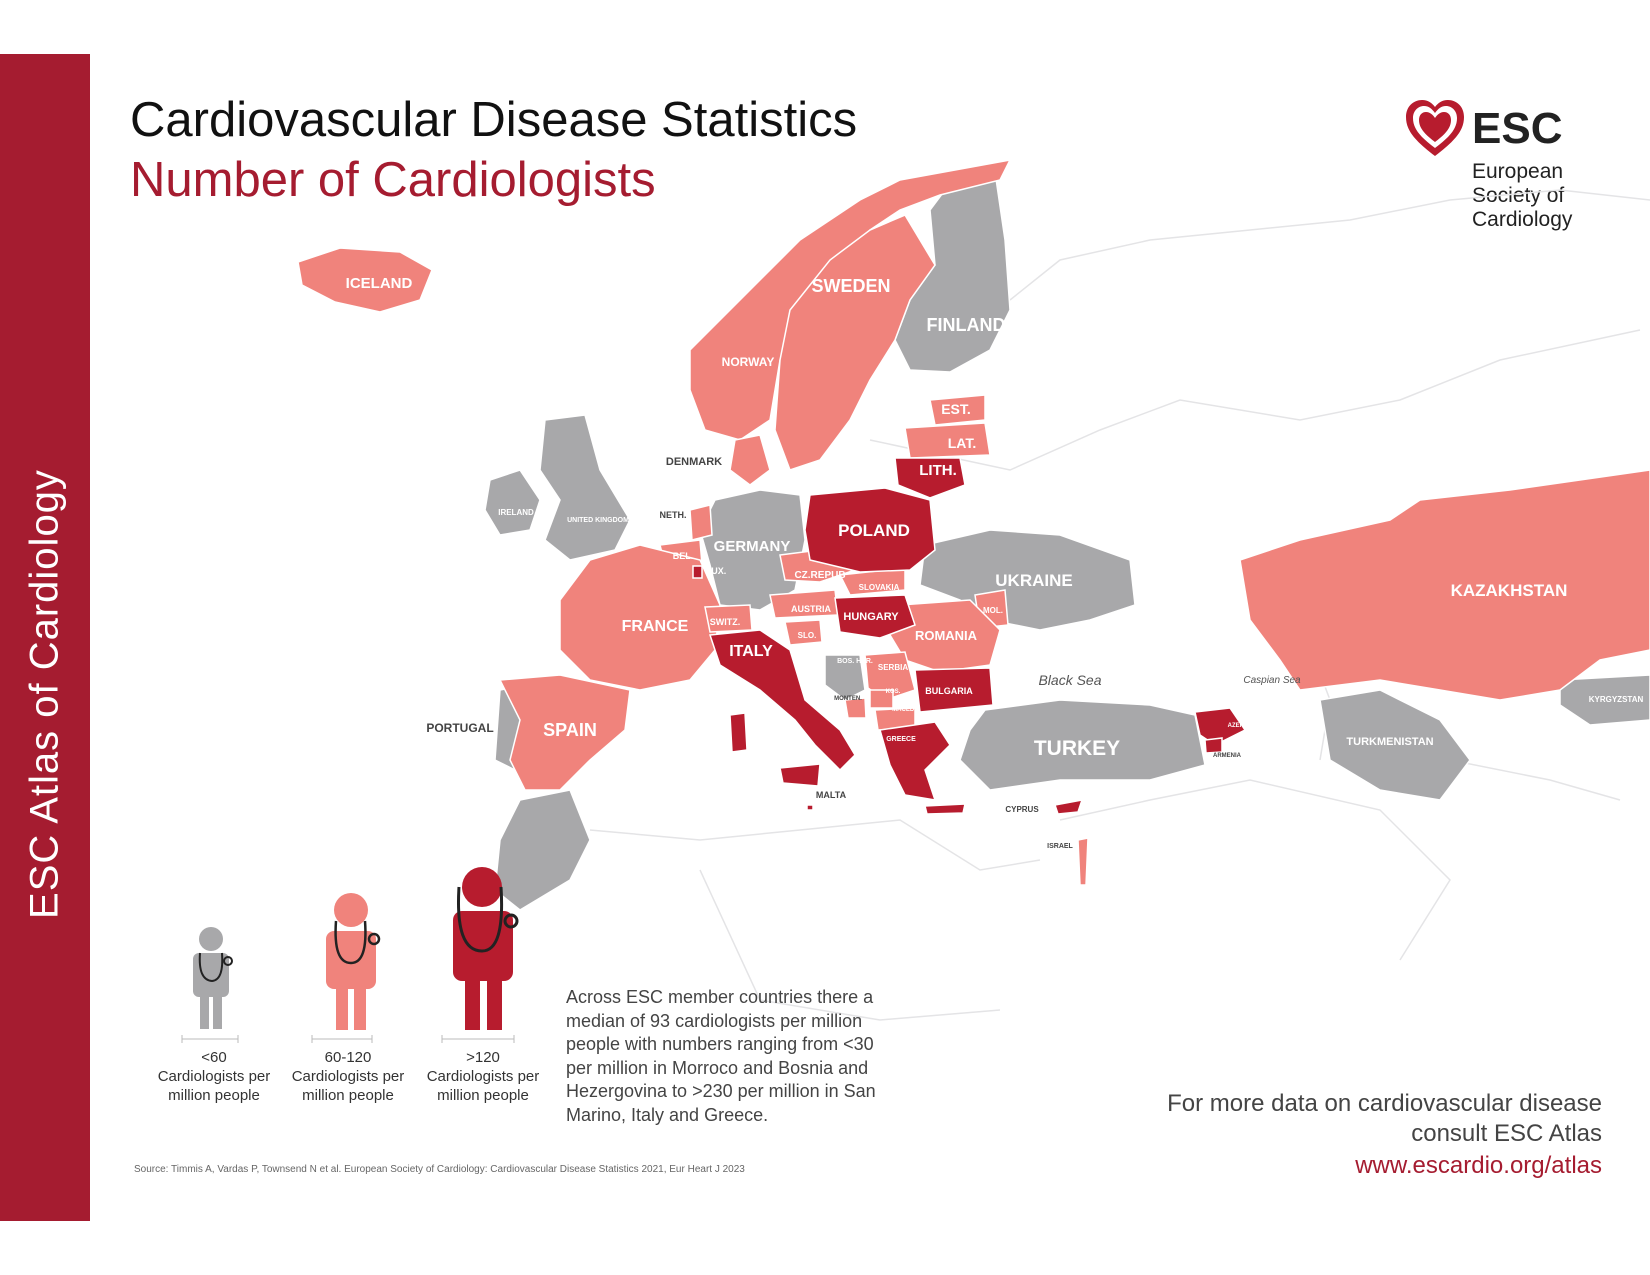 Image resolution: width=1650 pixels, height=1275 pixels. I want to click on country-turkmenistan, so click(1395, 745).